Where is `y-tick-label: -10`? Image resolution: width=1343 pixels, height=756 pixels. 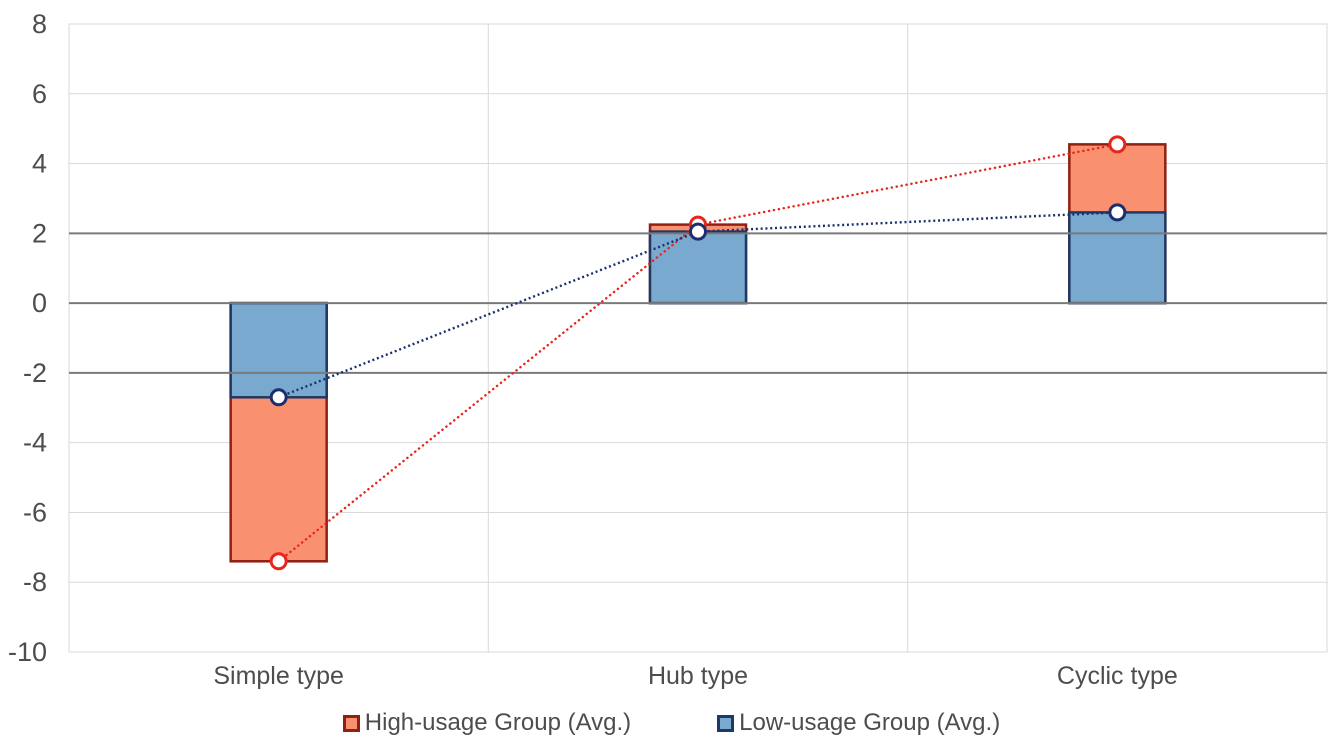 y-tick-label: -10 is located at coordinates (27, 652).